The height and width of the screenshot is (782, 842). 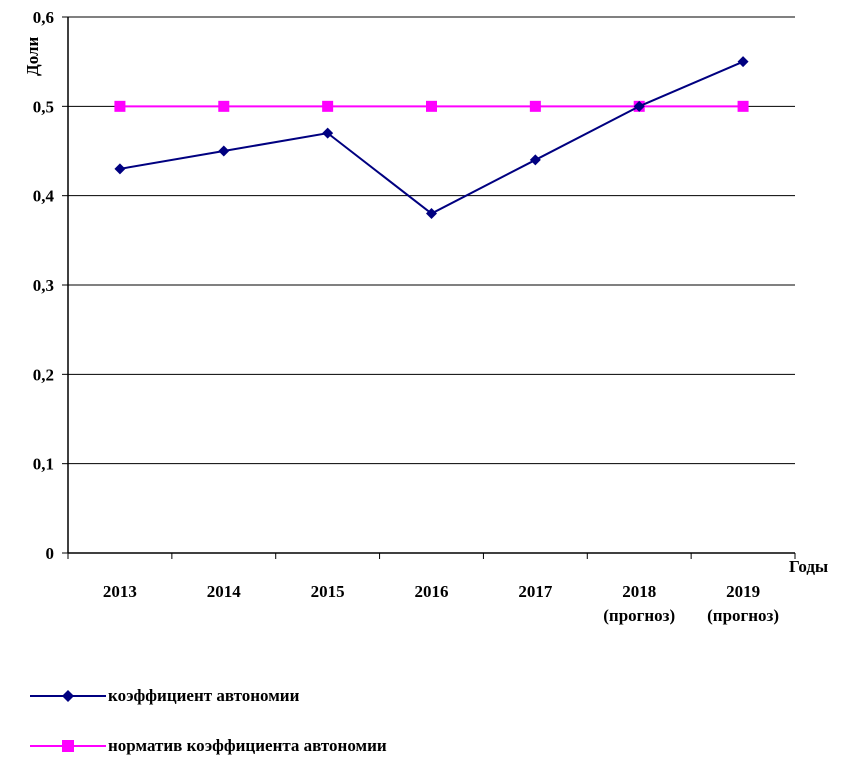 I want to click on y-tick-label-5: 0,5, so click(x=43, y=106).